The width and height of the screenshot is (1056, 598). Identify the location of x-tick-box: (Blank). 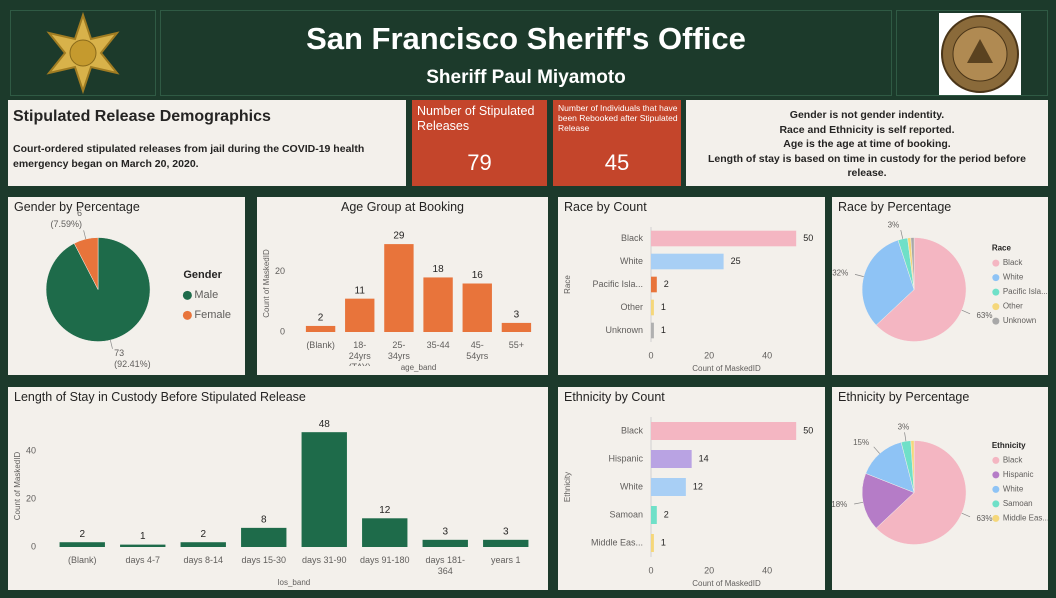
(82, 560).